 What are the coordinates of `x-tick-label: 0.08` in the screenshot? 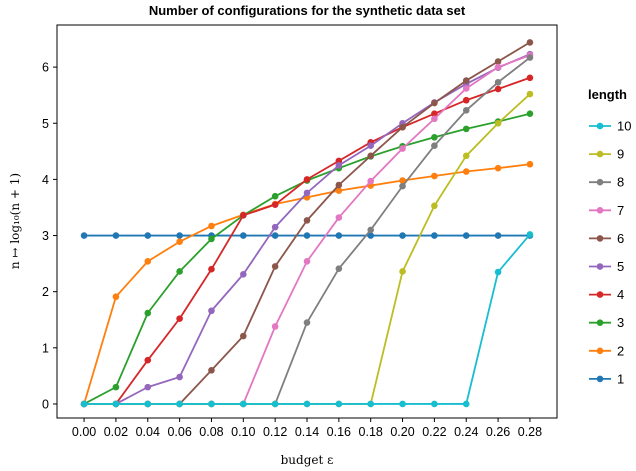 It's located at (211, 432).